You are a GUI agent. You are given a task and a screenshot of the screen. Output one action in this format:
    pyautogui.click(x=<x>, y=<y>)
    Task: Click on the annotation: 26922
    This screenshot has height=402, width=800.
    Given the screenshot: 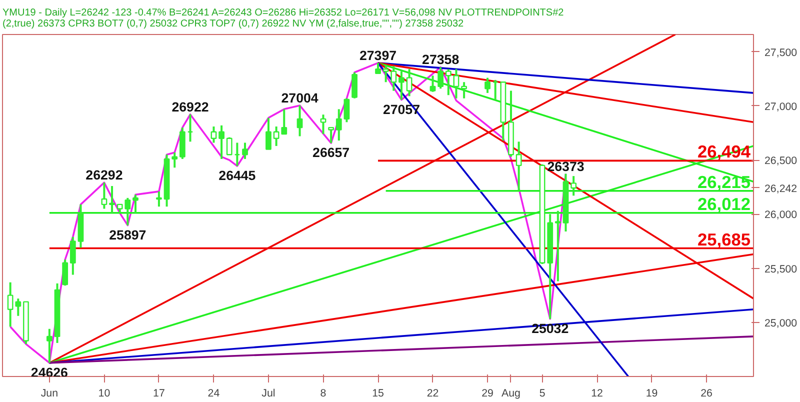 What is the action you would take?
    pyautogui.click(x=190, y=106)
    